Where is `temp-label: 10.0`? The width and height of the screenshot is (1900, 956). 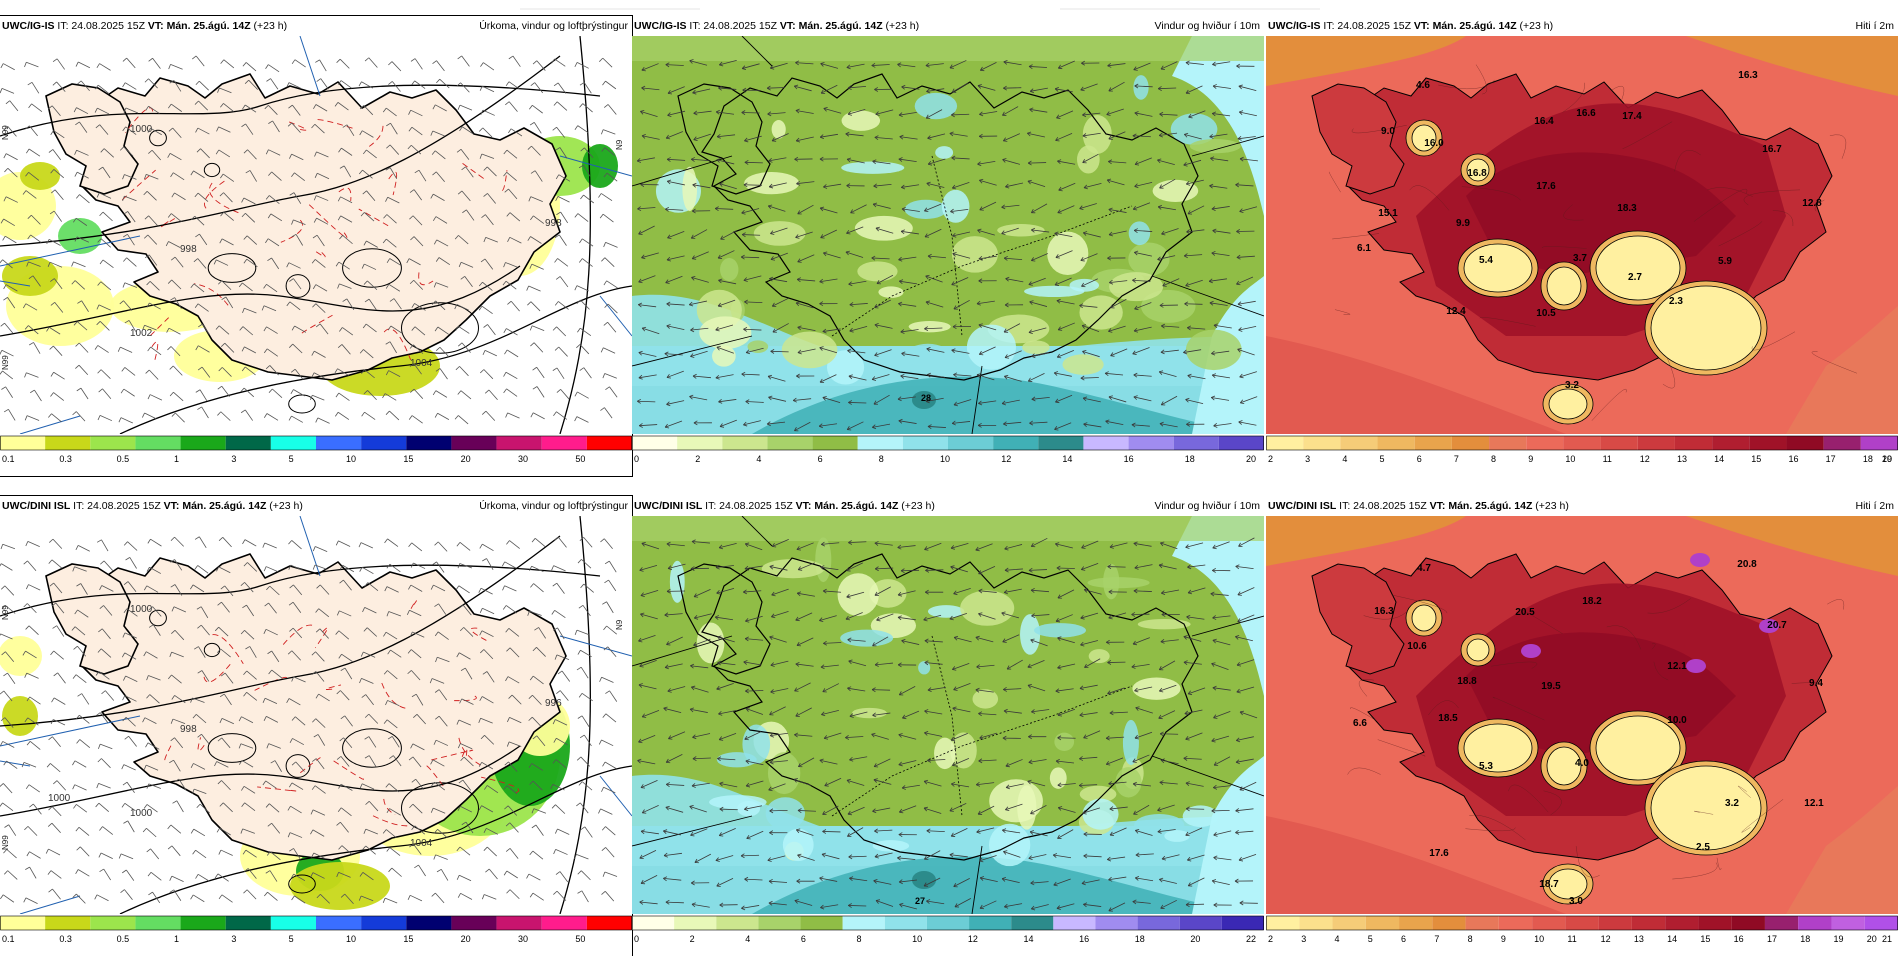 temp-label: 10.0 is located at coordinates (1677, 720).